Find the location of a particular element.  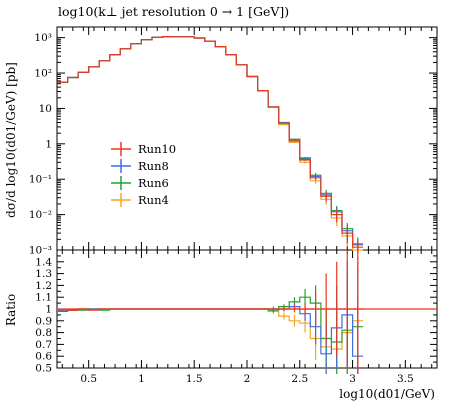

y-tick-label: 10³ is located at coordinates (43, 38).